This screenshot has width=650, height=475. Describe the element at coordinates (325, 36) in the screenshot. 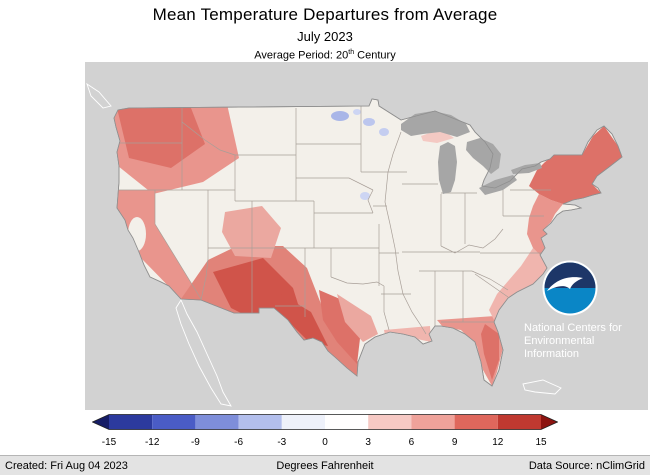

I see `subtitle-month: July 2023` at that location.